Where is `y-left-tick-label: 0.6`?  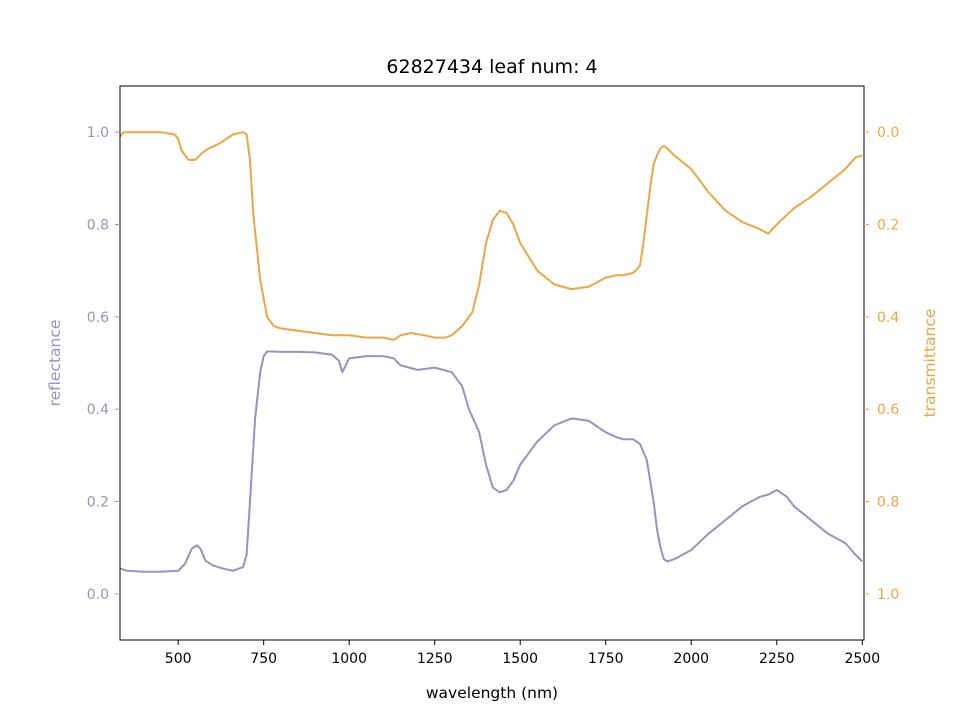 y-left-tick-label: 0.6 is located at coordinates (98, 318).